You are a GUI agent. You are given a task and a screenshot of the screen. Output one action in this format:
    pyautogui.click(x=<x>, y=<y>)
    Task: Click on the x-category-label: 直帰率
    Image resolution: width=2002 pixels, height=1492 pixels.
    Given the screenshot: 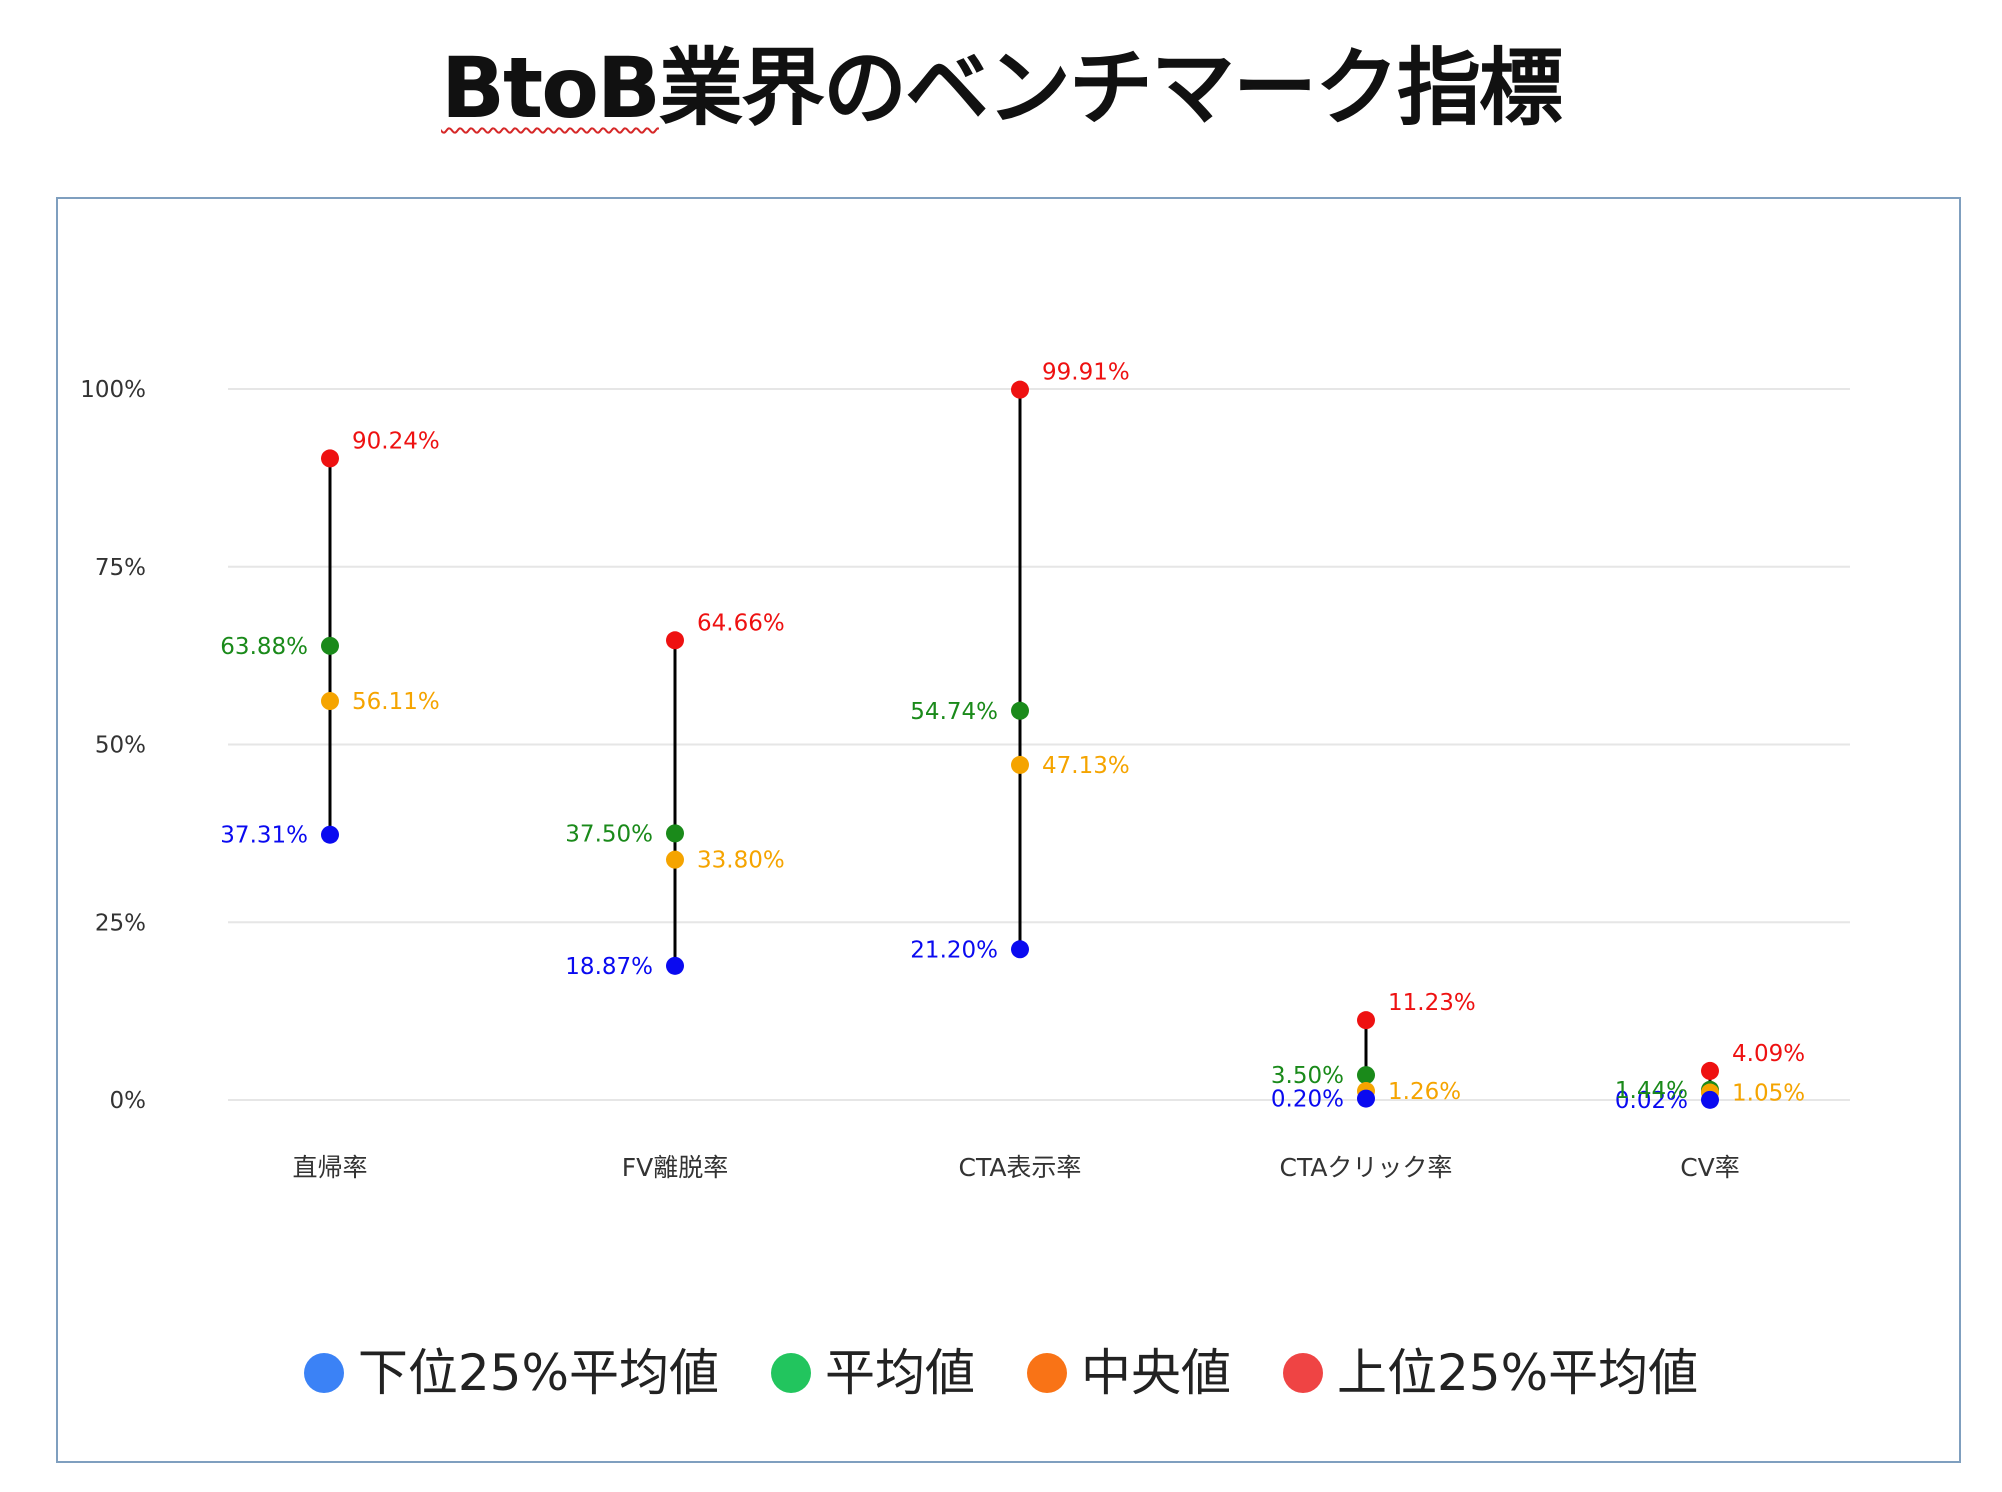 What is the action you would take?
    pyautogui.click(x=329, y=1167)
    